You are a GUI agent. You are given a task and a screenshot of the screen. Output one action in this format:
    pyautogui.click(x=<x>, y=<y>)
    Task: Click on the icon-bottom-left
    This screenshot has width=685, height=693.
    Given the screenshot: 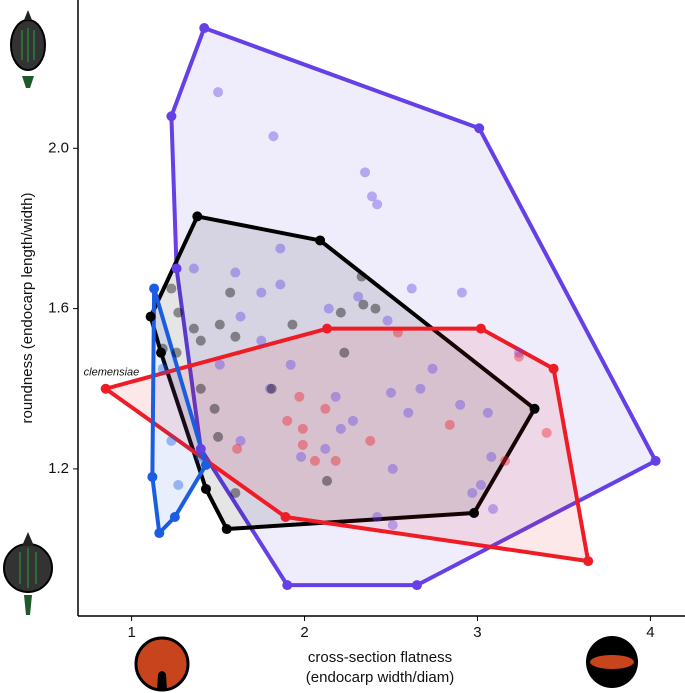 What is the action you would take?
    pyautogui.click(x=28, y=573)
    